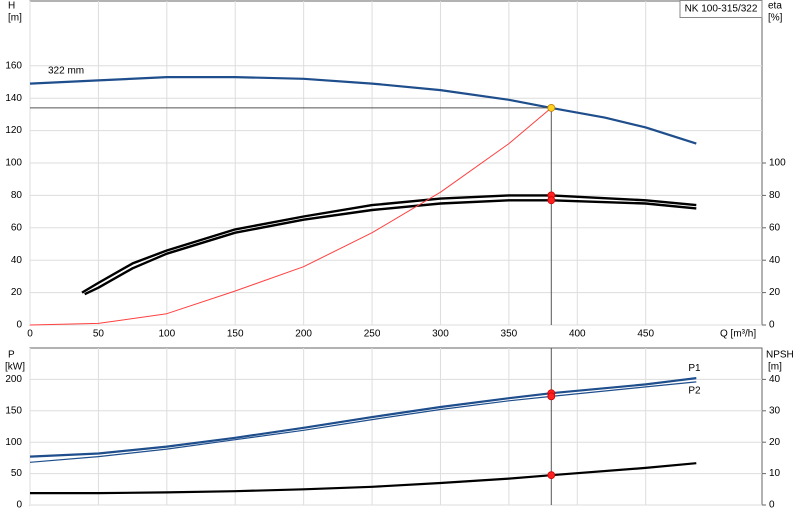 Image resolution: width=800 pixels, height=520 pixels. What do you see at coordinates (17, 292) in the screenshot?
I see `y-tick-label: 20` at bounding box center [17, 292].